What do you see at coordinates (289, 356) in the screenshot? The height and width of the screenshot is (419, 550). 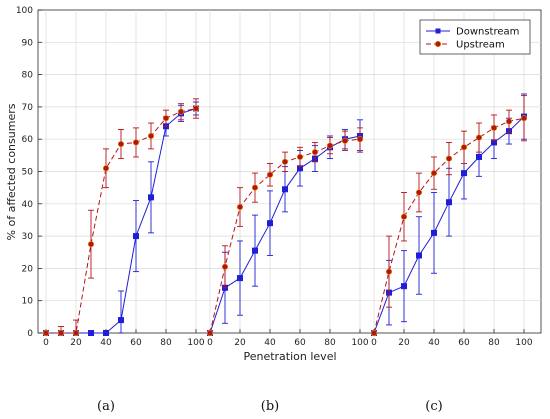 I see `x-axis-label: Penetration level` at bounding box center [289, 356].